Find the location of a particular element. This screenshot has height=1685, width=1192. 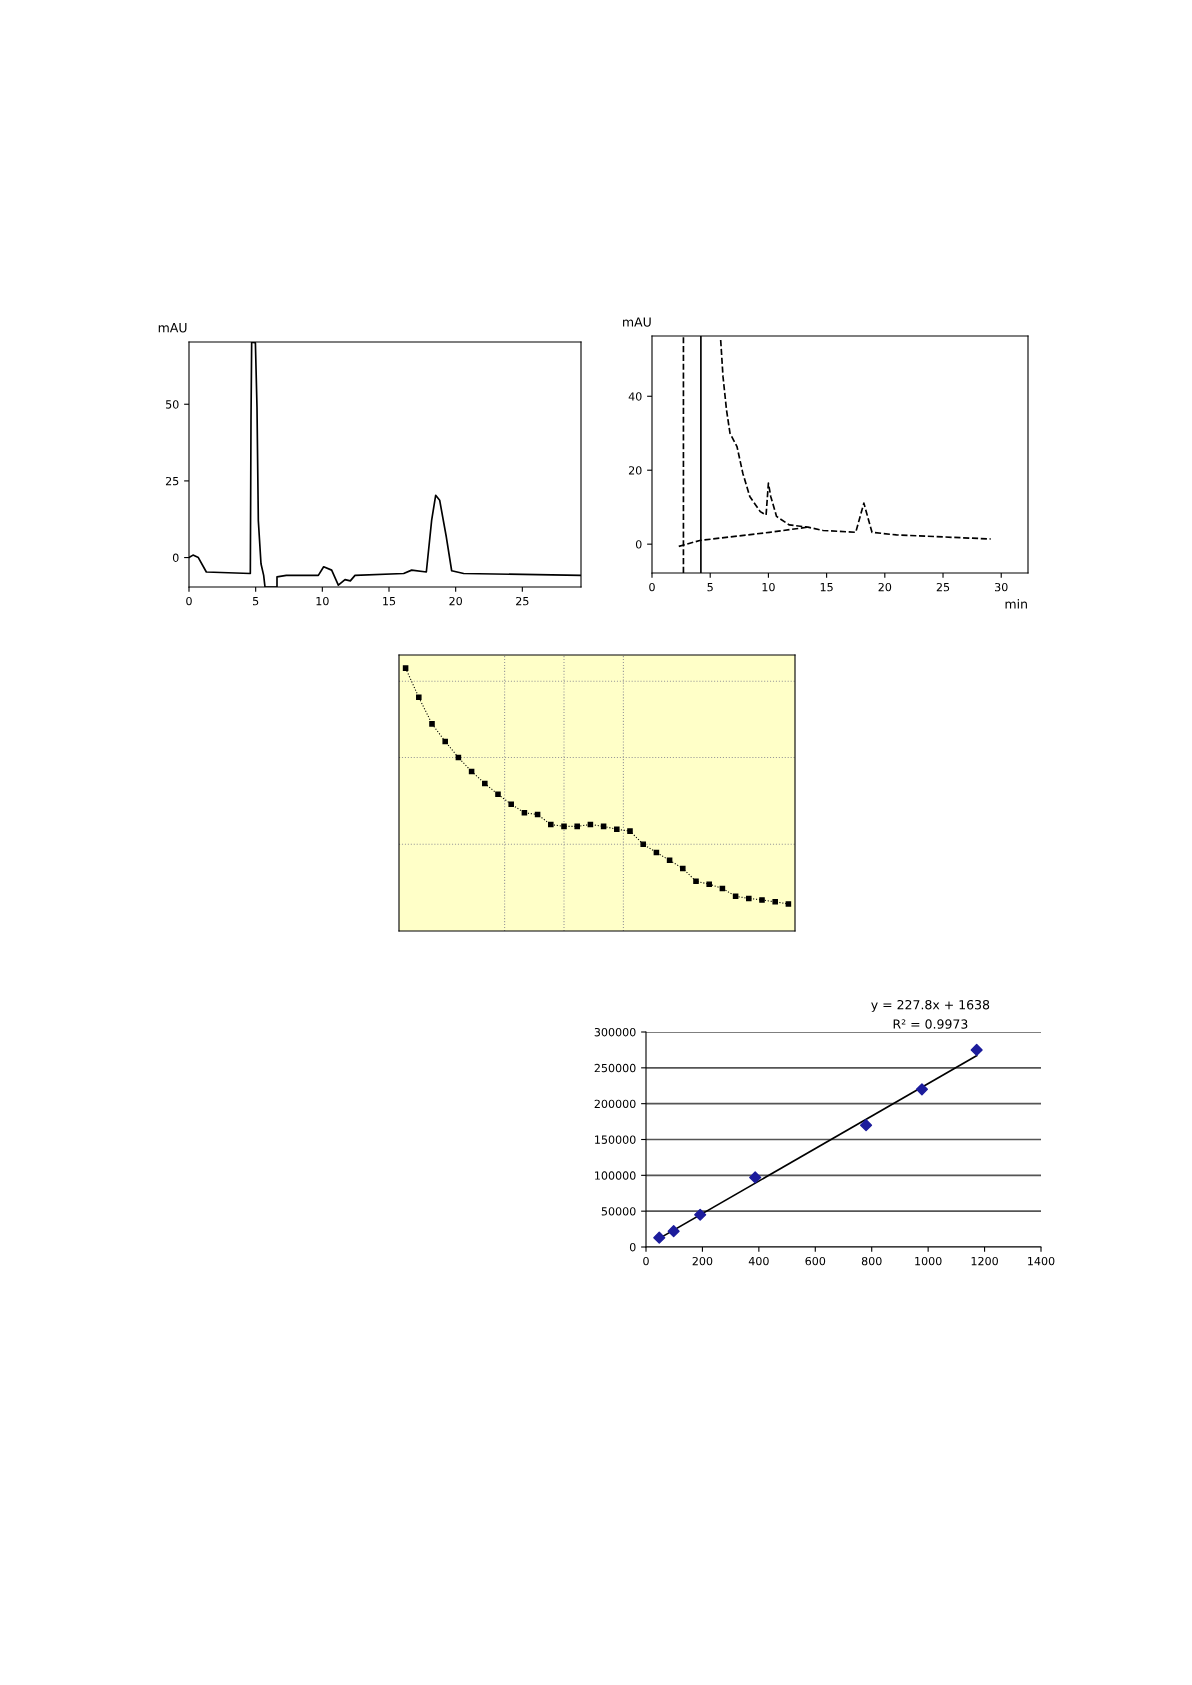

y-tick-label: 25 is located at coordinates (172, 481).